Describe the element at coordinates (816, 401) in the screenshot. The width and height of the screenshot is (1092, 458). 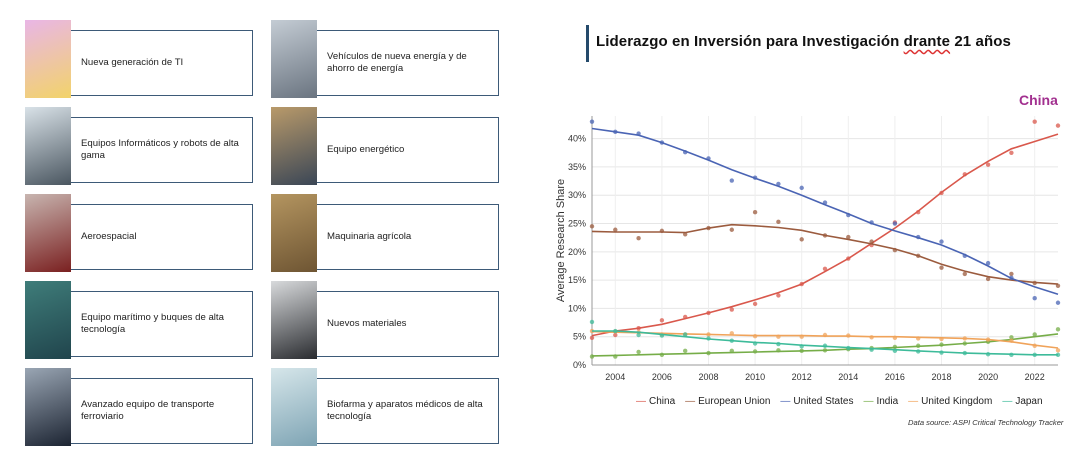
I see `legend-item: — United States` at that location.